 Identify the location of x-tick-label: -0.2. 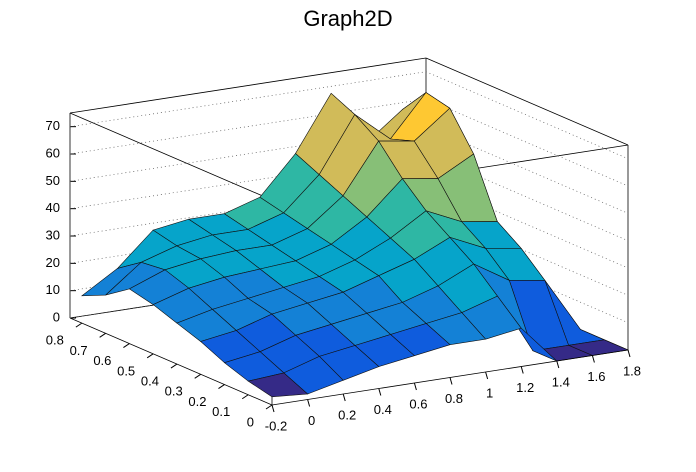
(276, 425).